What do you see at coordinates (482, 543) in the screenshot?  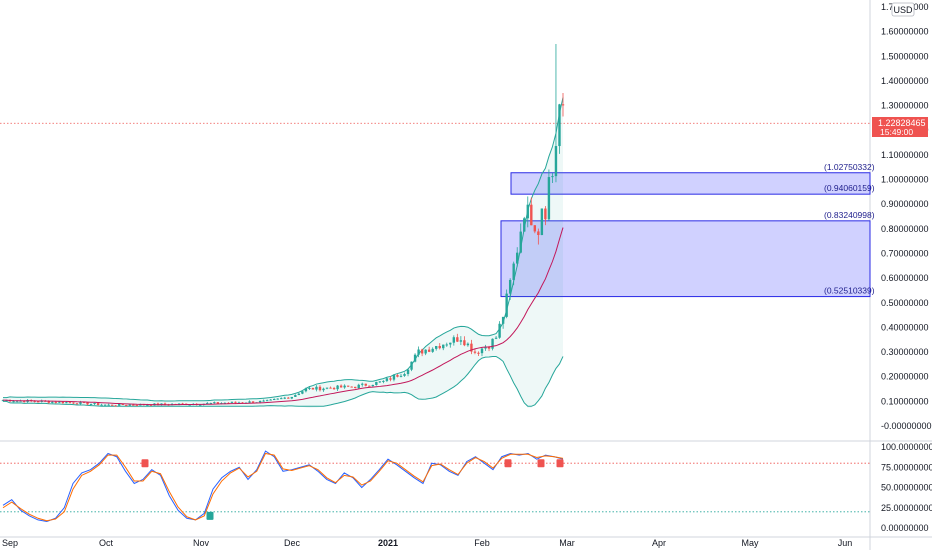 I see `time-tick-label: Feb` at bounding box center [482, 543].